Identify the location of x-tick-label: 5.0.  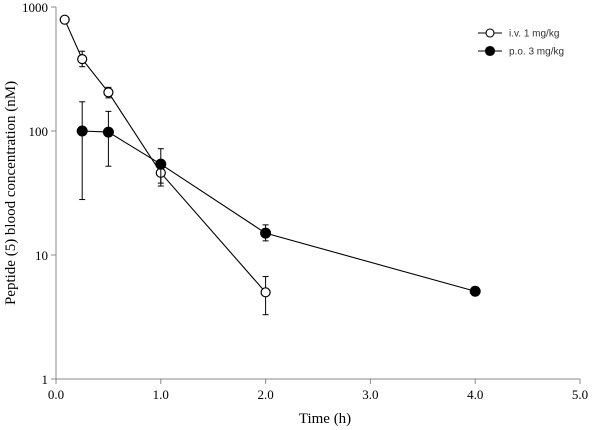
(580, 394).